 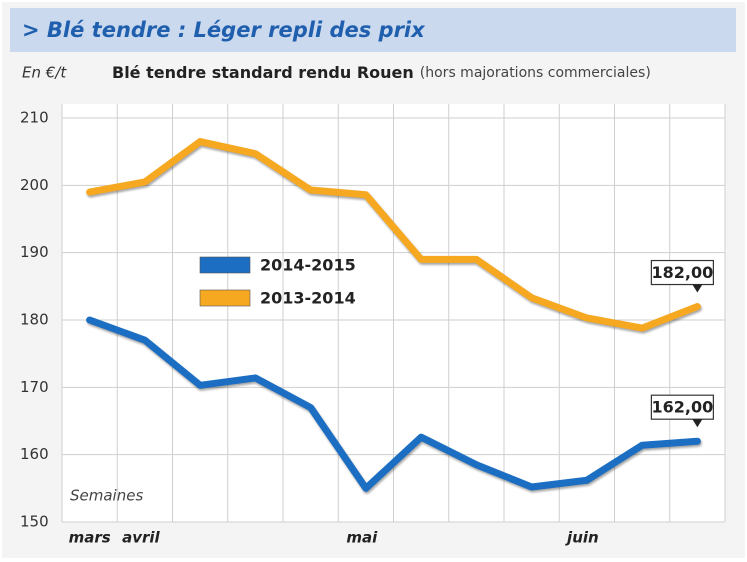 I want to click on y-tick-label: 170, so click(x=34, y=387).